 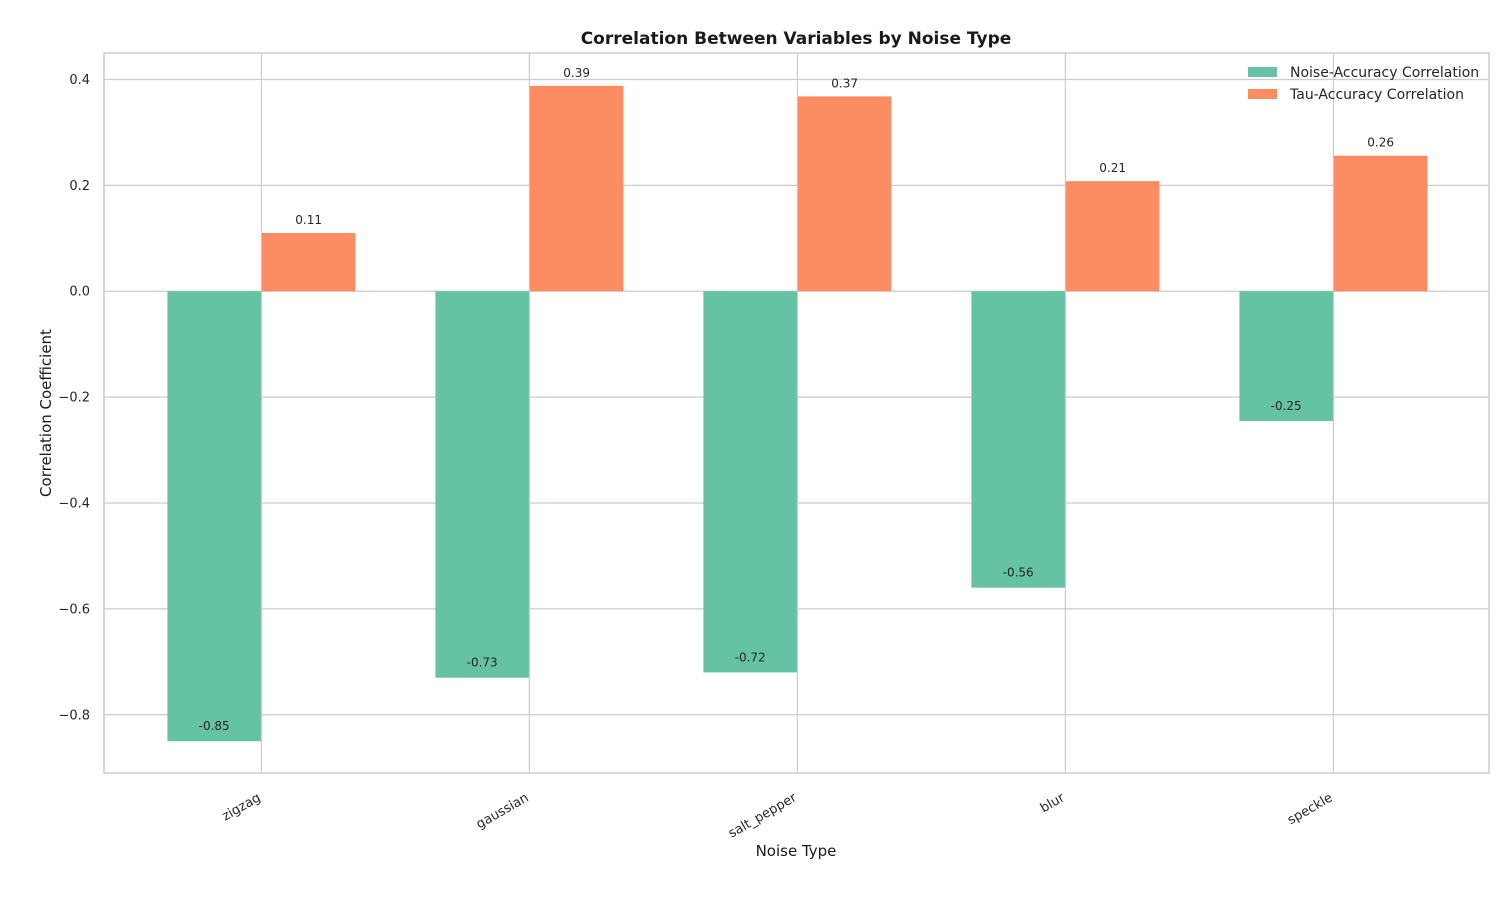 What do you see at coordinates (74, 504) in the screenshot?
I see `y-tick-label: −0.4` at bounding box center [74, 504].